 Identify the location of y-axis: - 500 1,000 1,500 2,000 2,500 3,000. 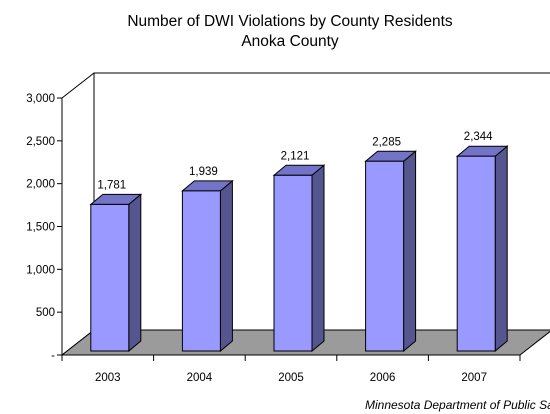
(44, 227).